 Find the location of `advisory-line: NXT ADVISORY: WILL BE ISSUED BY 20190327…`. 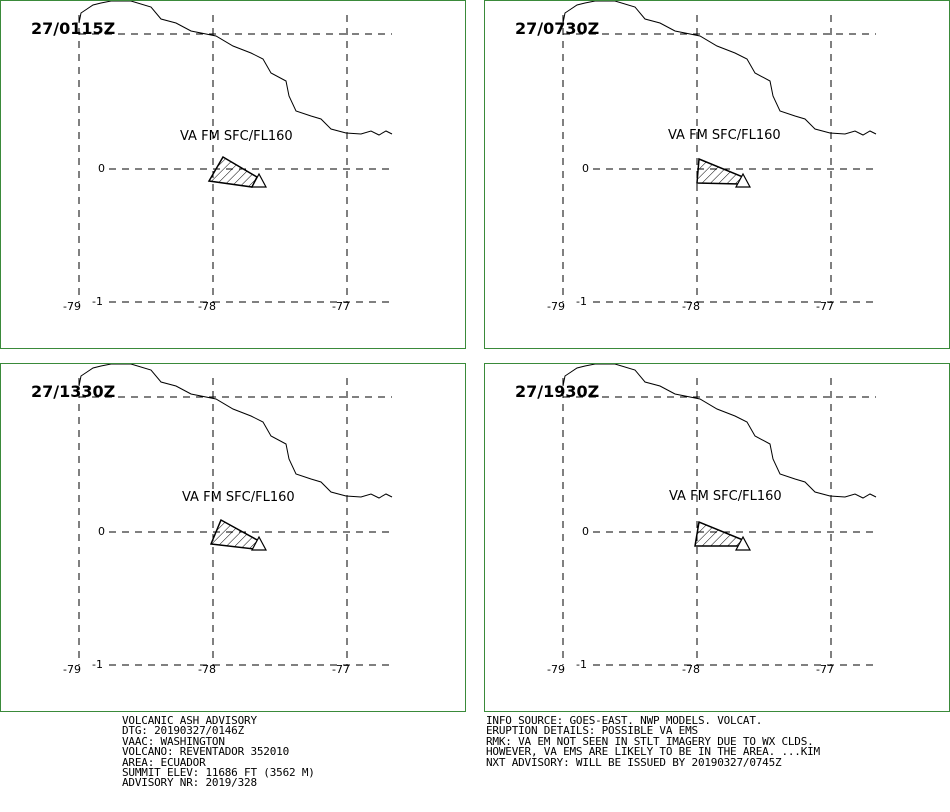

advisory-line: NXT ADVISORY: WILL BE ISSUED BY 20190327… is located at coordinates (634, 762).